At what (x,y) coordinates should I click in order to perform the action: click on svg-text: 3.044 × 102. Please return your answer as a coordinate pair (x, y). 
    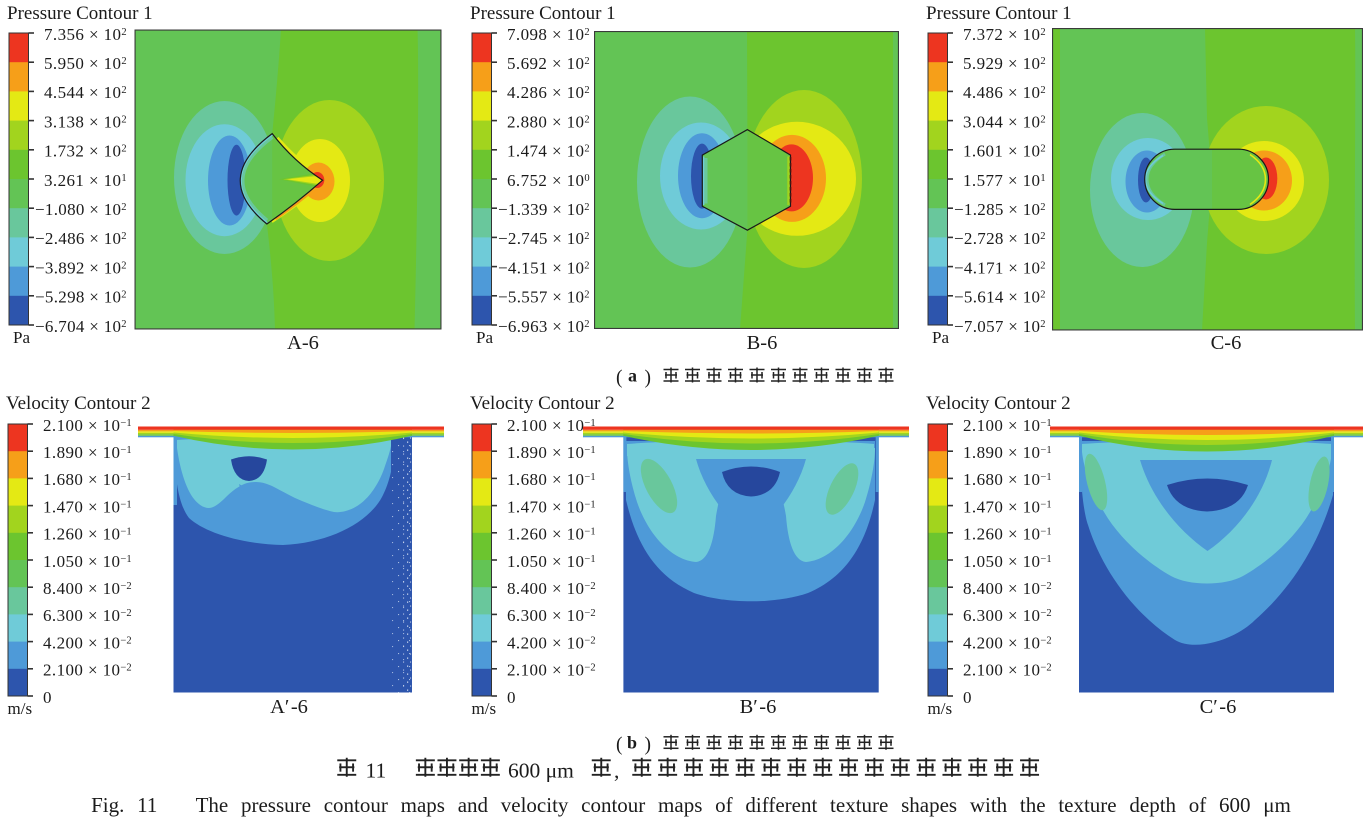
    Looking at the image, I should click on (1004, 121).